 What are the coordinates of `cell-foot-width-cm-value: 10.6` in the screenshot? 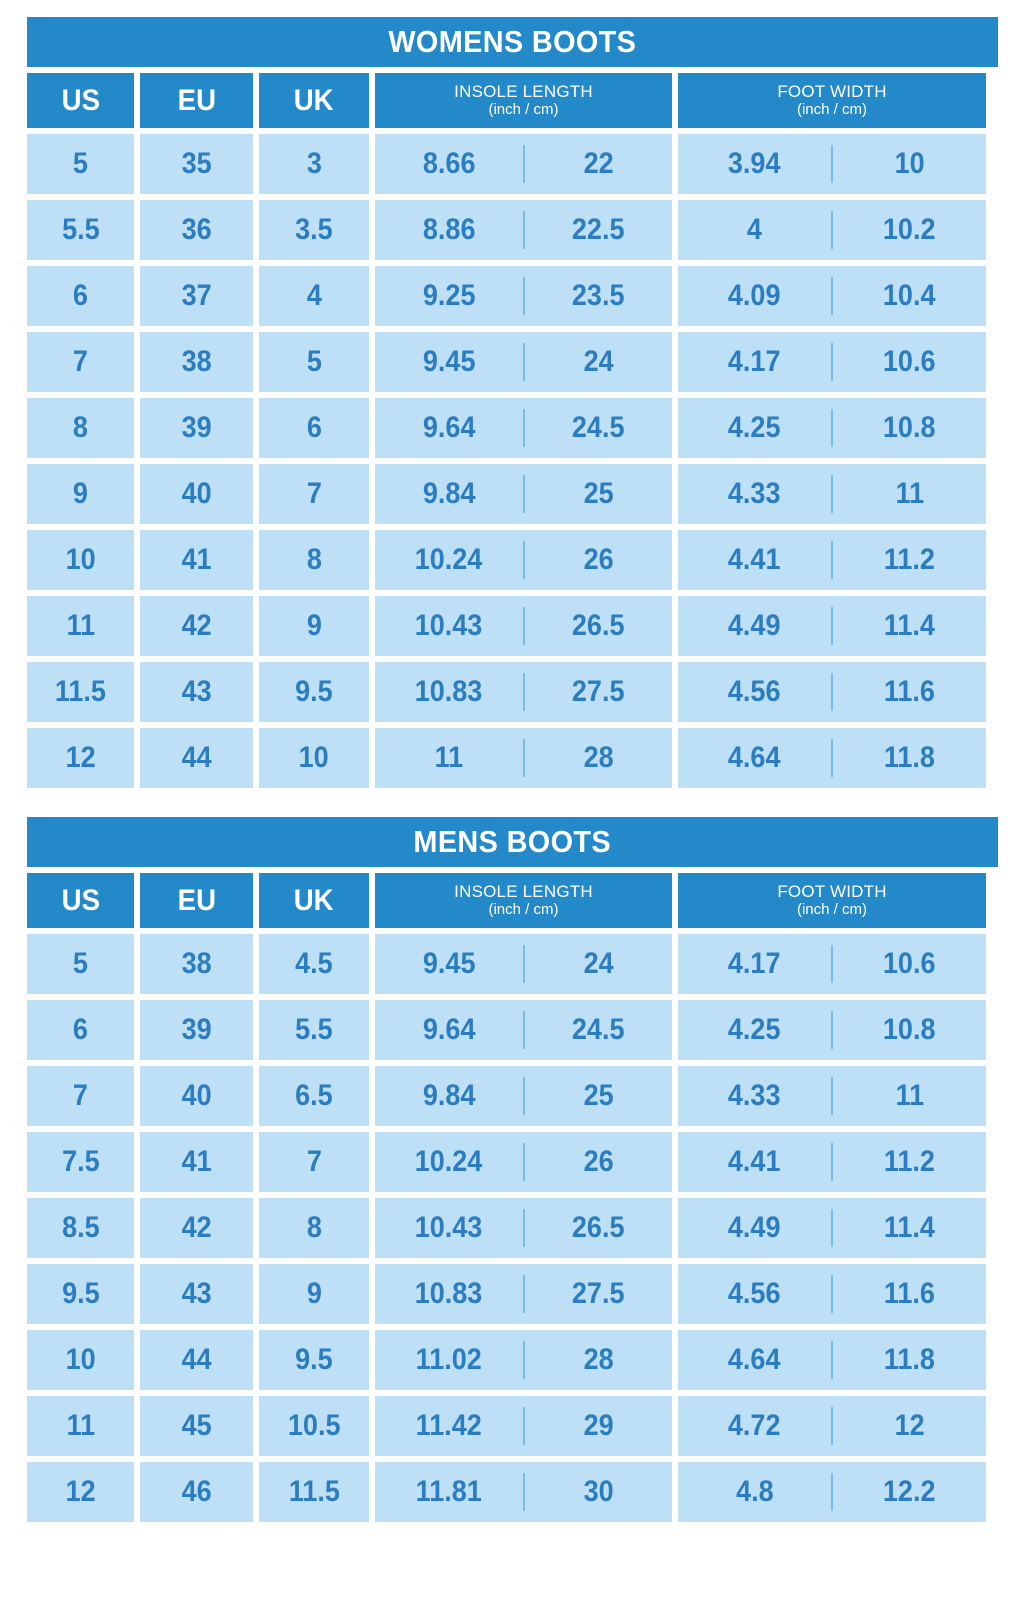 It's located at (909, 963).